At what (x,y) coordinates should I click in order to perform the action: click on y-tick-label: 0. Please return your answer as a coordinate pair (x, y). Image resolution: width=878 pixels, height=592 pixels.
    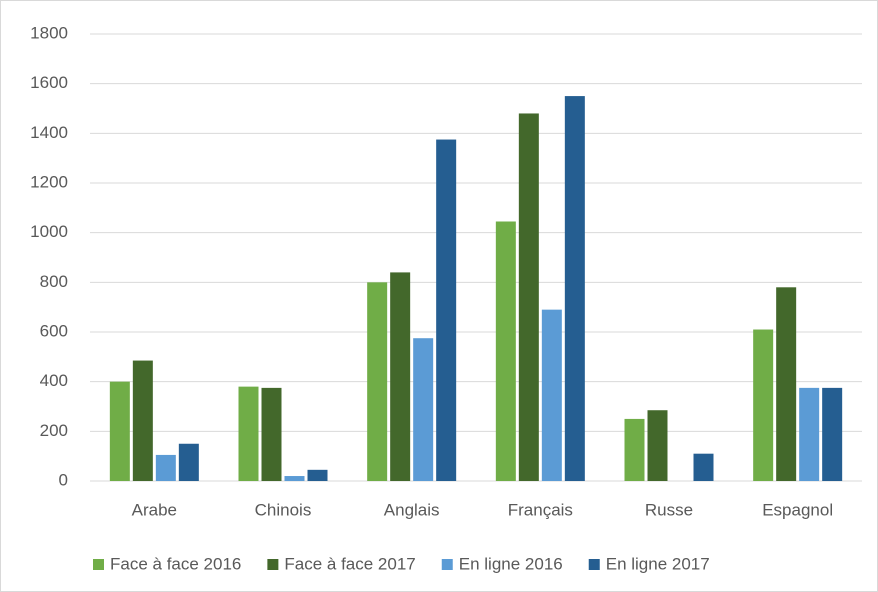
    Looking at the image, I should click on (63, 479).